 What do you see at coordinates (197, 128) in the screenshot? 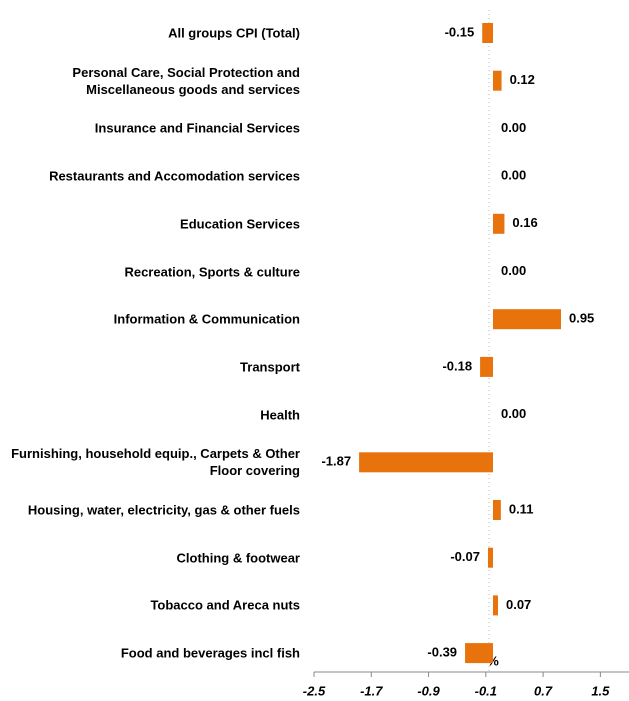
I see `category-label: Insurance and Financial Services` at bounding box center [197, 128].